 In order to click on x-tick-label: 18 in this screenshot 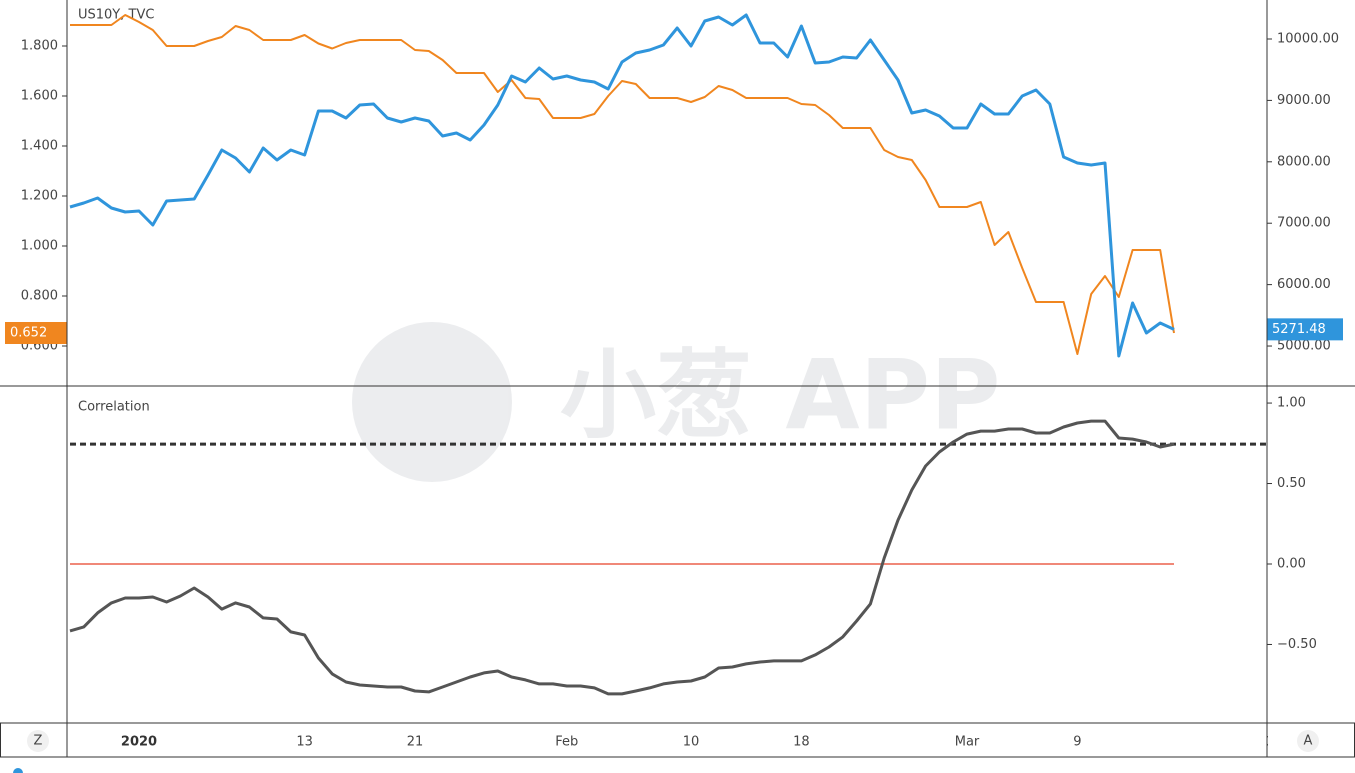, I will do `click(801, 742)`.